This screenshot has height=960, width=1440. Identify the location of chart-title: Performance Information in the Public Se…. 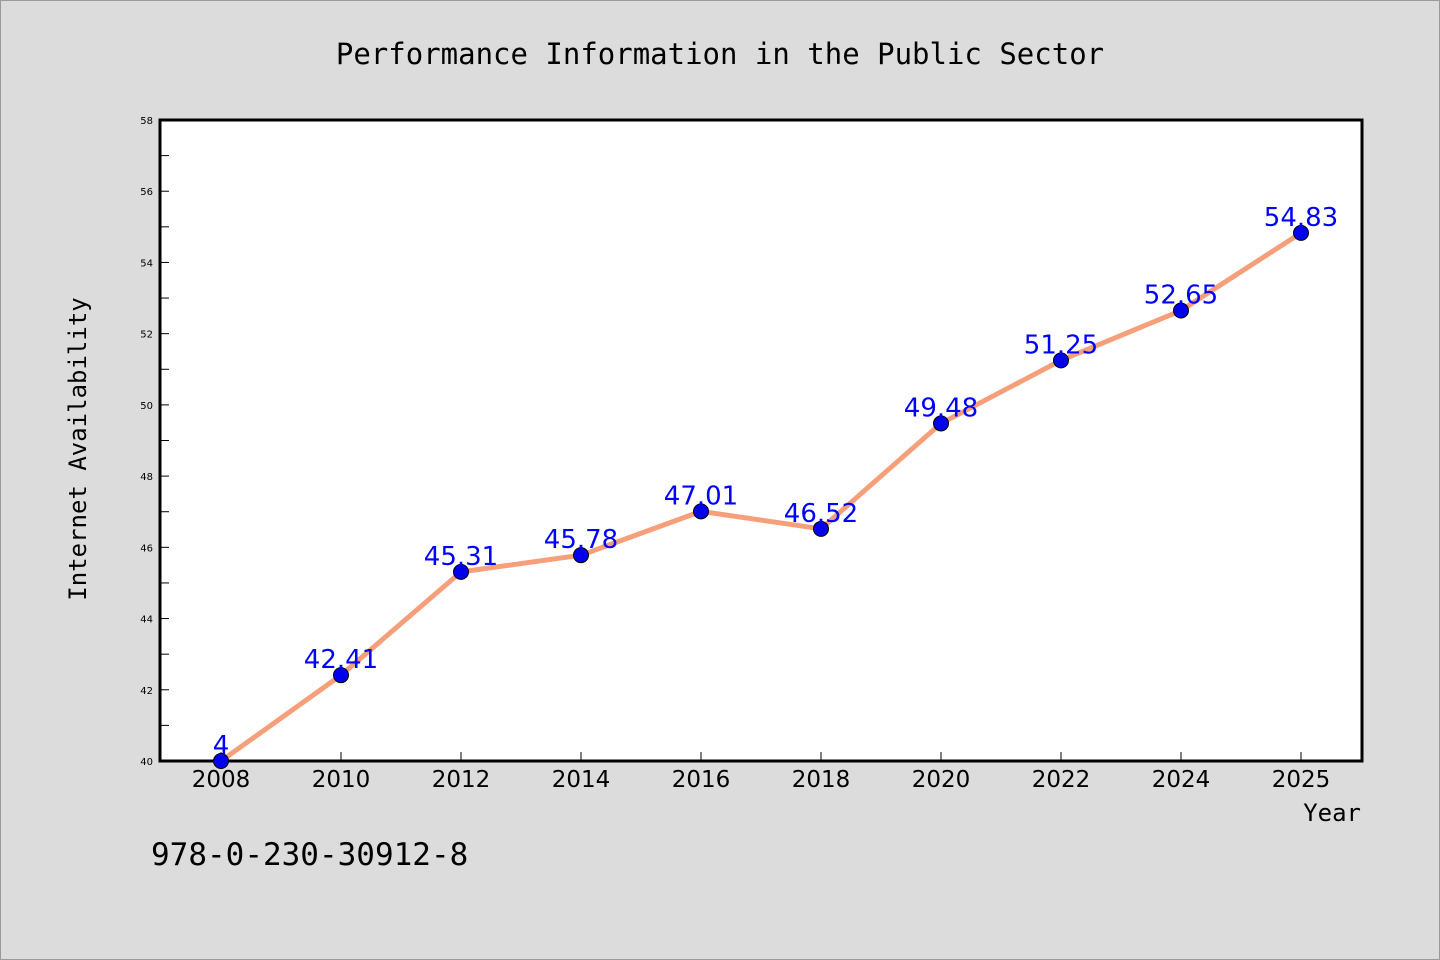
(720, 54).